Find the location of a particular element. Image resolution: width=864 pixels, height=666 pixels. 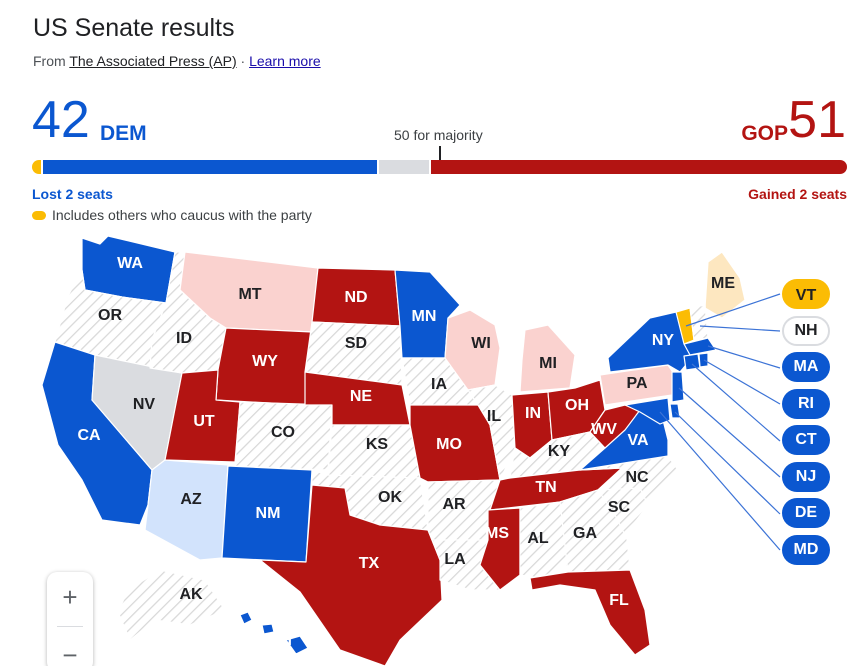

leader-ma is located at coordinates (744, 357).